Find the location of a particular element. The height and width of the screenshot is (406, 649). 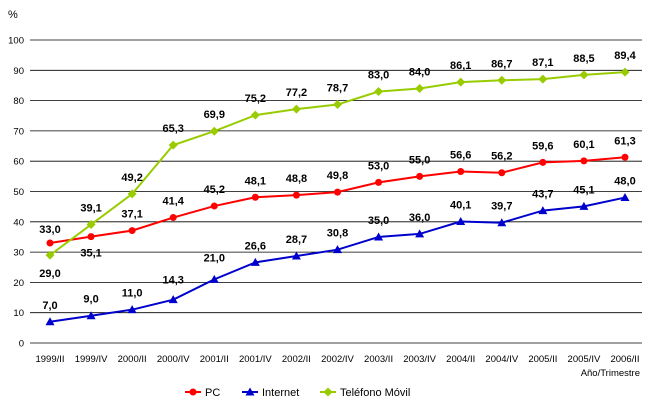

y-tick-label-10: 10 is located at coordinates (18, 313).